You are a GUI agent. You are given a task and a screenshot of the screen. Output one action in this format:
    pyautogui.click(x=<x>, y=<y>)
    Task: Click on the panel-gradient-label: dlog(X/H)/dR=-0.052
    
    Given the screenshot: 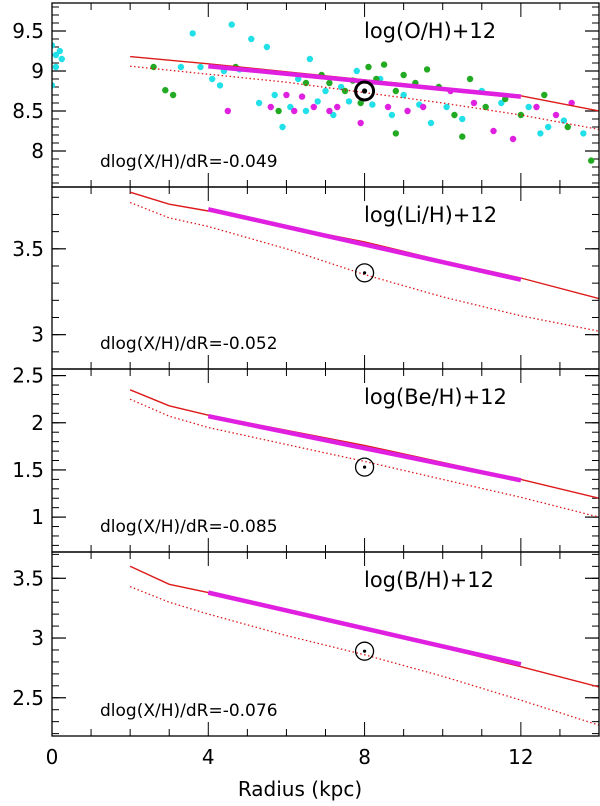 What is the action you would take?
    pyautogui.click(x=189, y=344)
    